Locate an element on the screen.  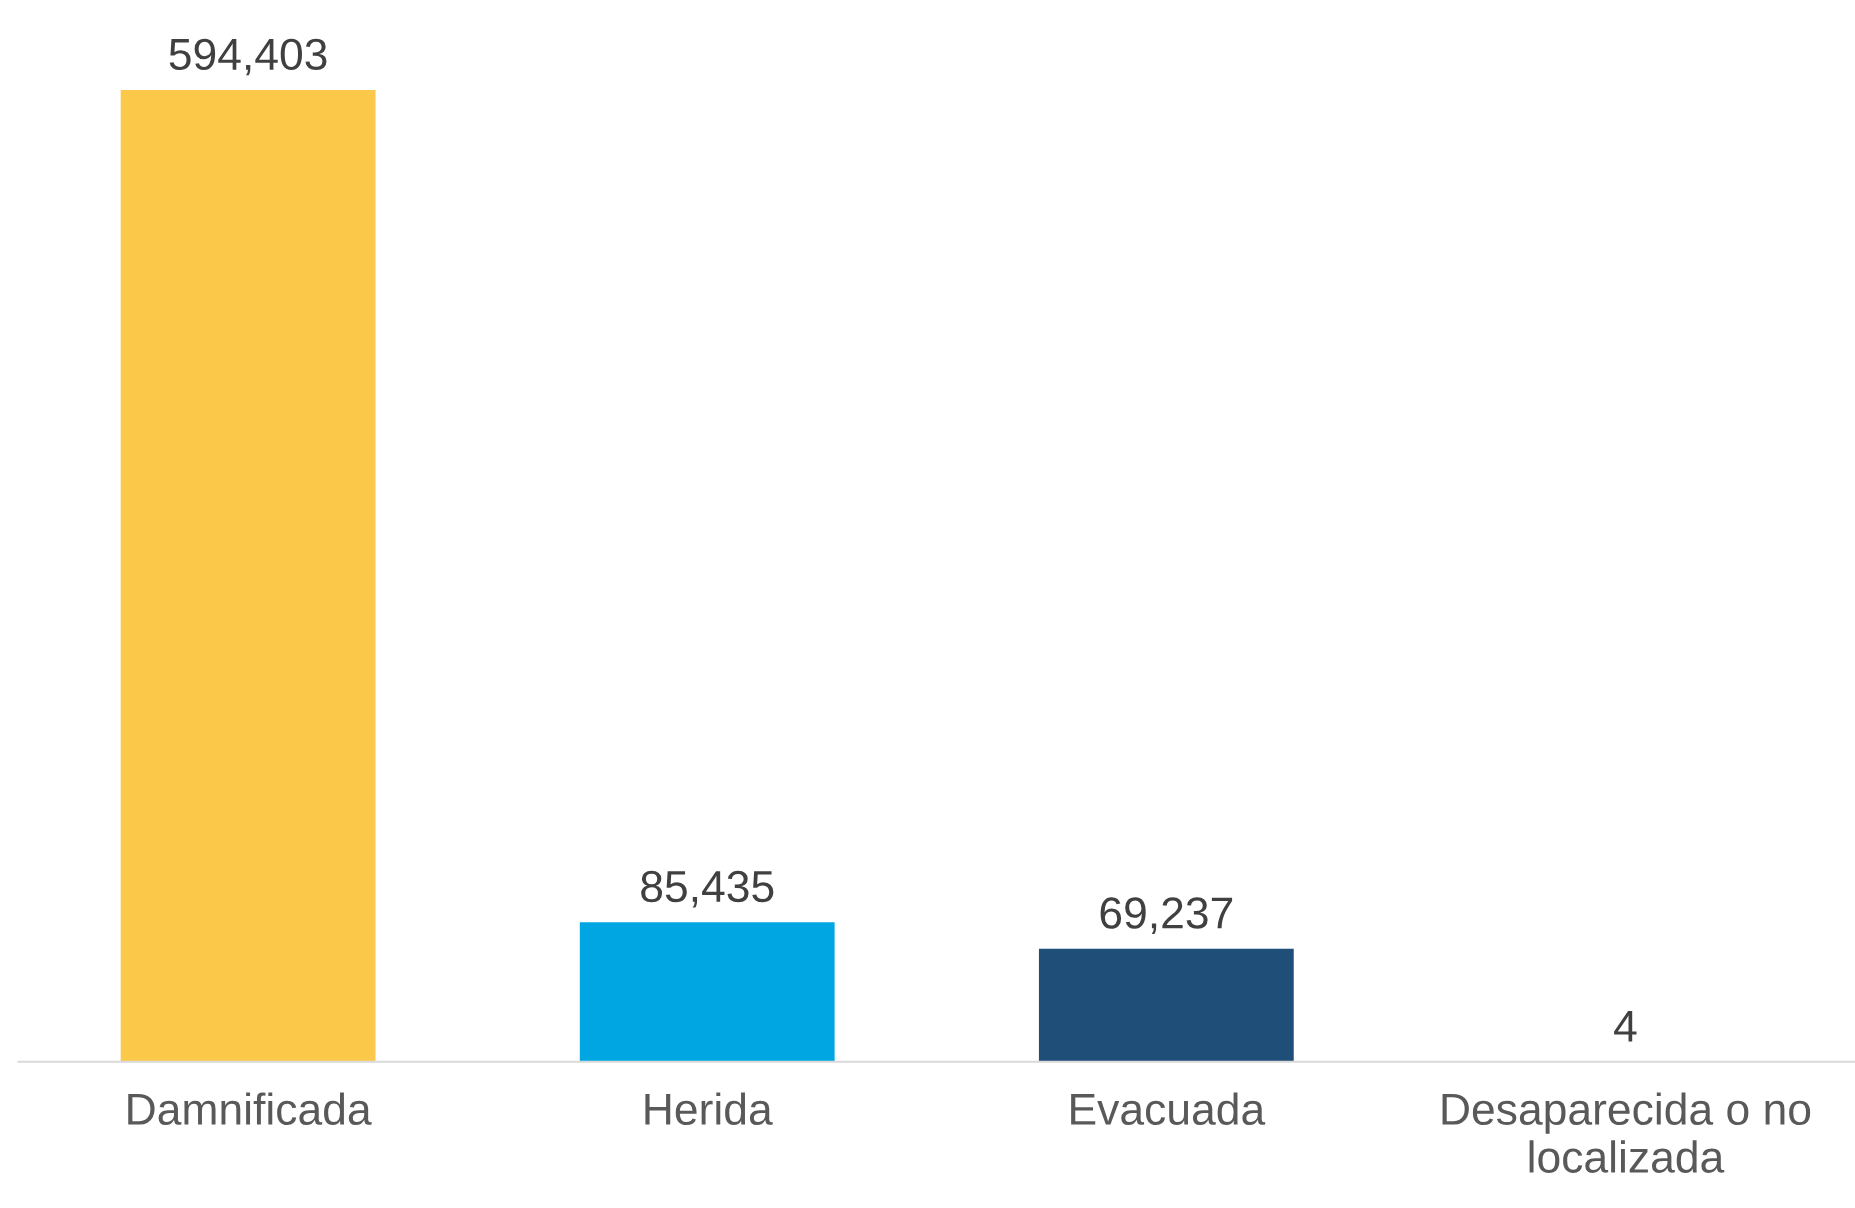
data-label: 85,435 is located at coordinates (707, 889).